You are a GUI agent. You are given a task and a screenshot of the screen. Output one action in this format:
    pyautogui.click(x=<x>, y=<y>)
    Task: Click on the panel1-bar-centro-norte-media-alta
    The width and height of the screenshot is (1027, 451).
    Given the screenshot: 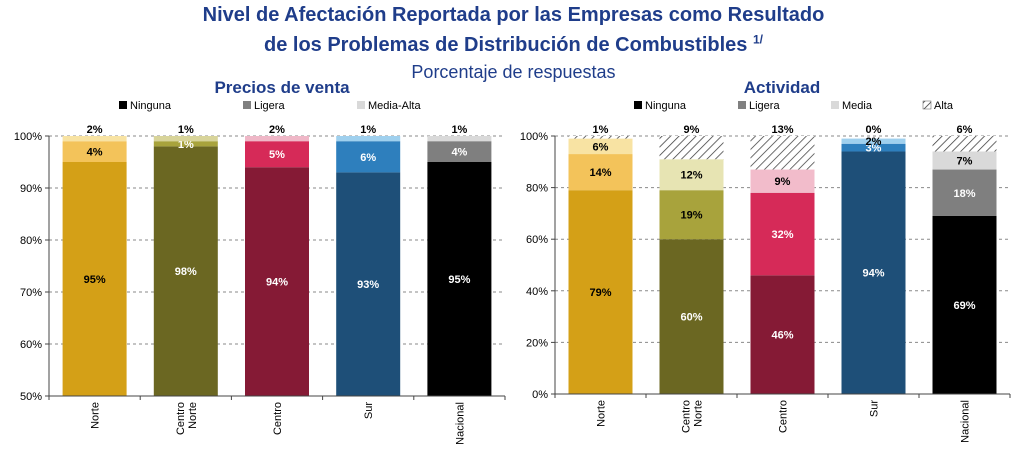 What is the action you would take?
    pyautogui.click(x=185, y=139)
    